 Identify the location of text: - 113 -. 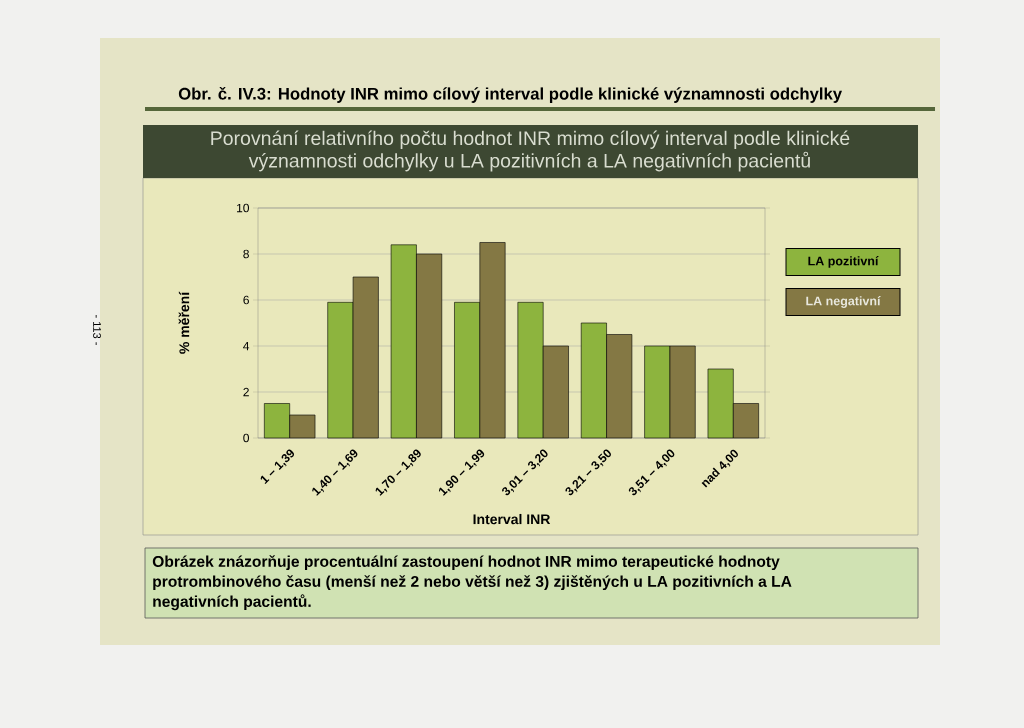
(97, 329).